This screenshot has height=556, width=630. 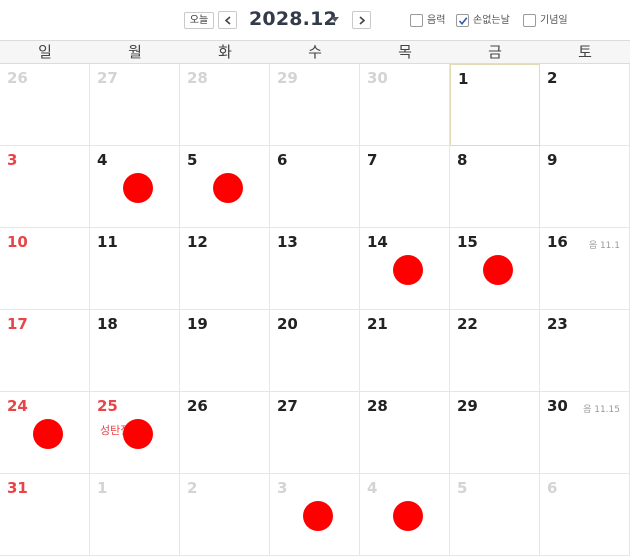 I want to click on calendar-toolbar: 오늘 2028.12 음력 손없는날 기념일, so click(x=315, y=20).